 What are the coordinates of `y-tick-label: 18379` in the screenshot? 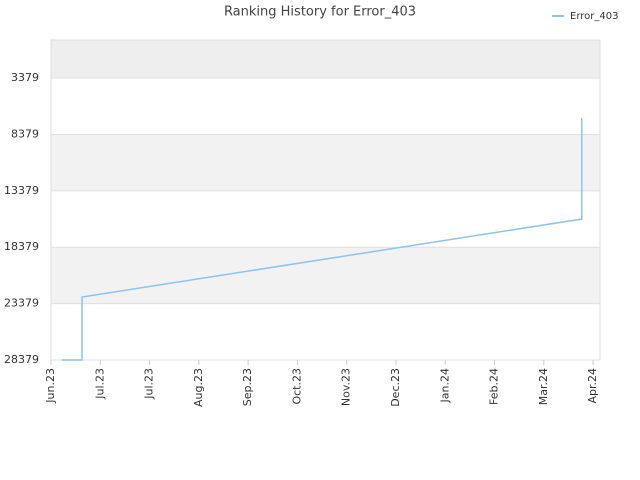 It's located at (21, 246).